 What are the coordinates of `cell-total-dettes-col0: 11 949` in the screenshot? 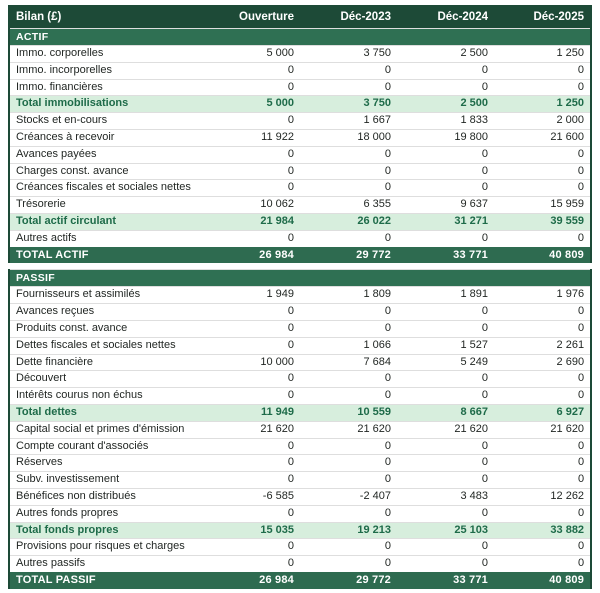 It's located at (251, 412).